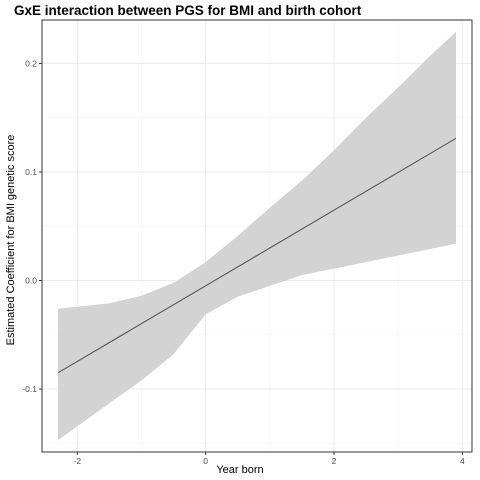  Describe the element at coordinates (31, 172) in the screenshot. I see `y-tick-label: 0.1` at that location.